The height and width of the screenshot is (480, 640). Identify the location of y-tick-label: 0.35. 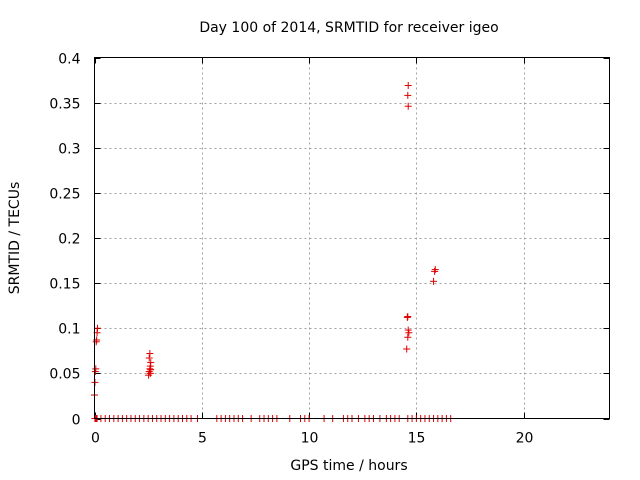
(64, 105).